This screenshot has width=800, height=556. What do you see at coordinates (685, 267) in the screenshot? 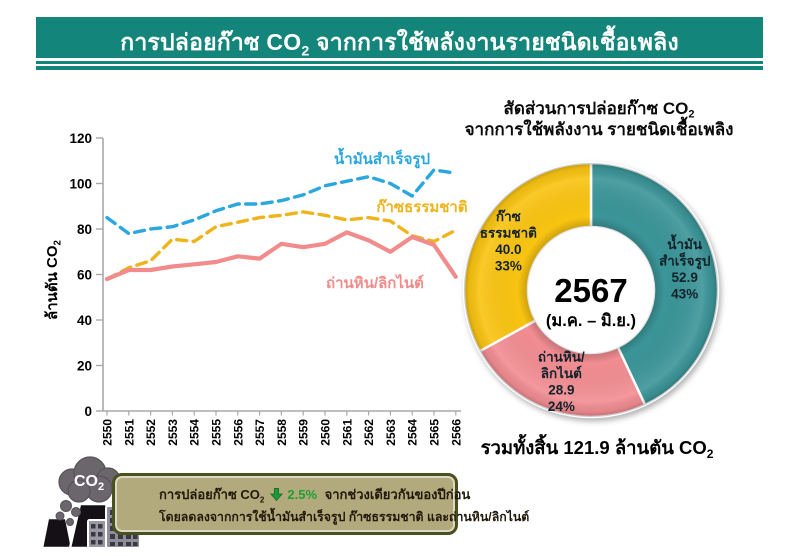
I see `donut-slice-label-0: น้ำมันสำเร็จรูป 52.9 43%` at bounding box center [685, 267].